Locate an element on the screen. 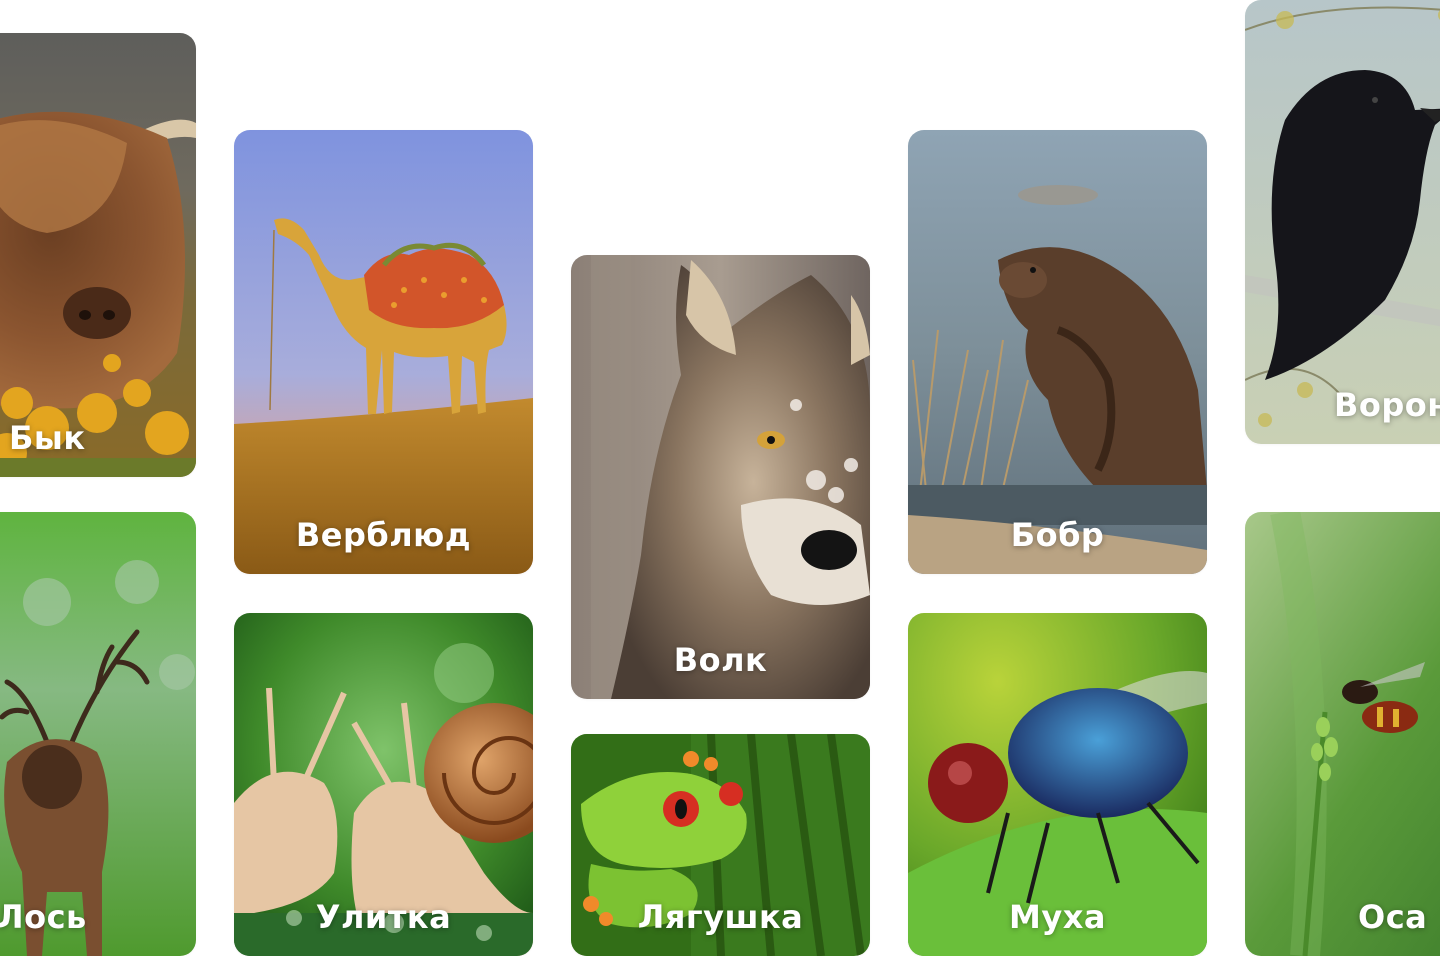 This screenshot has width=1440, height=956. camel-image is located at coordinates (383, 352).